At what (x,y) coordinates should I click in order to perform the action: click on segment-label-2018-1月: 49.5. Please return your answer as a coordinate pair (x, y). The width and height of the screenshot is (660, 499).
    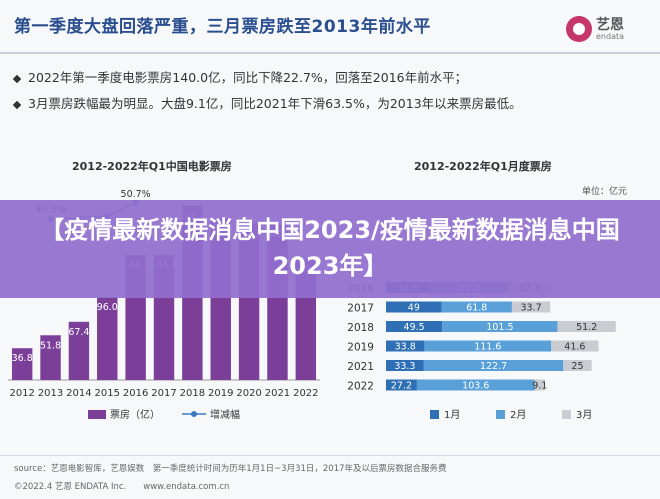
    Looking at the image, I should click on (414, 327).